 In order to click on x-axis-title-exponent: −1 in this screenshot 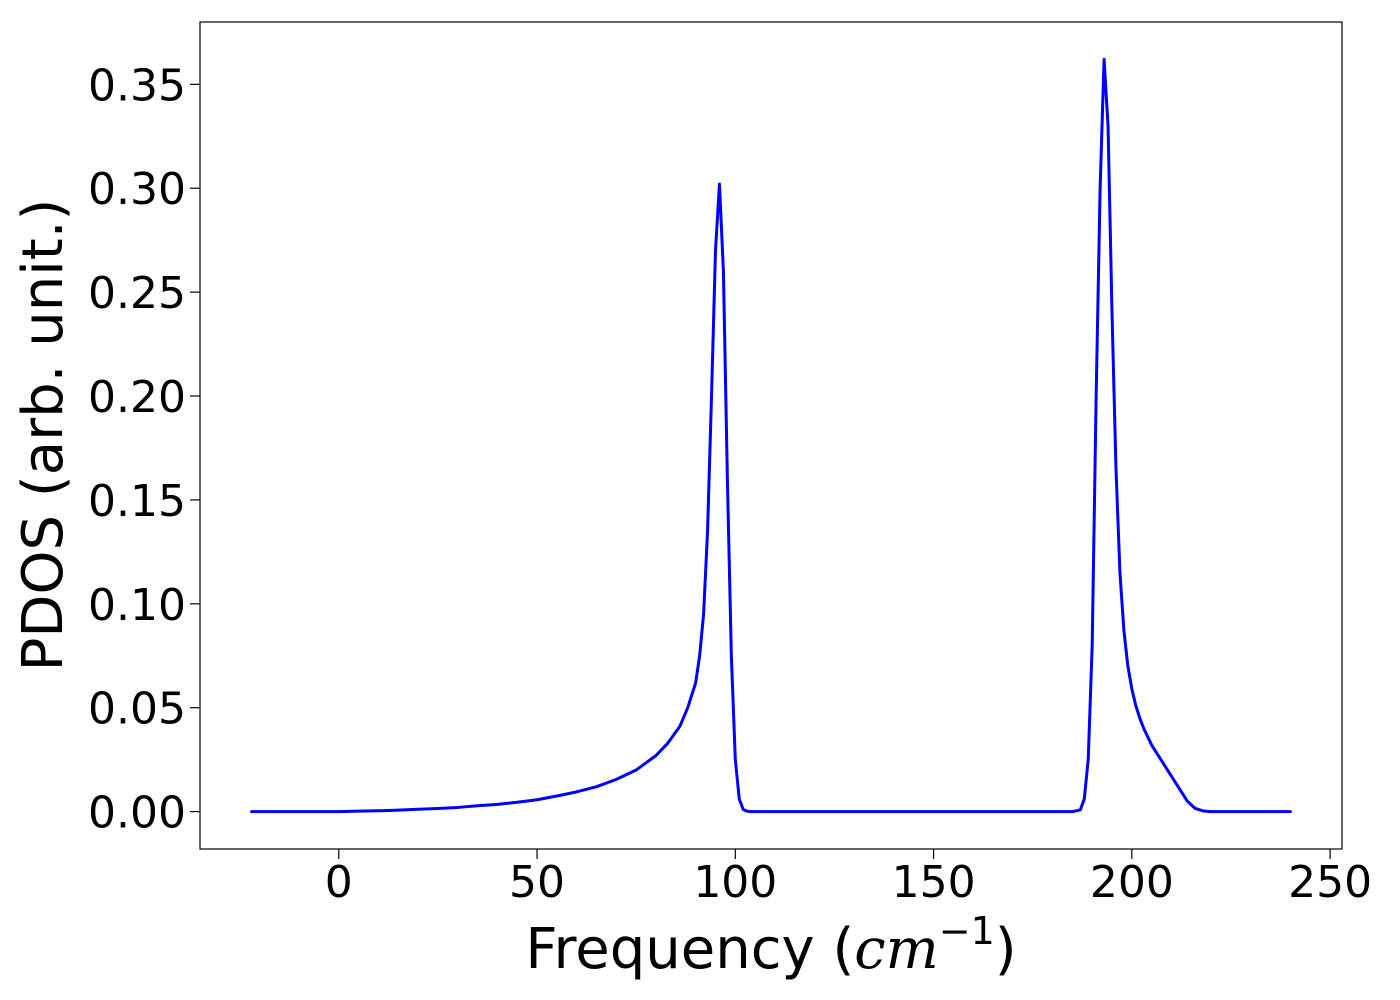, I will do `click(967, 931)`.